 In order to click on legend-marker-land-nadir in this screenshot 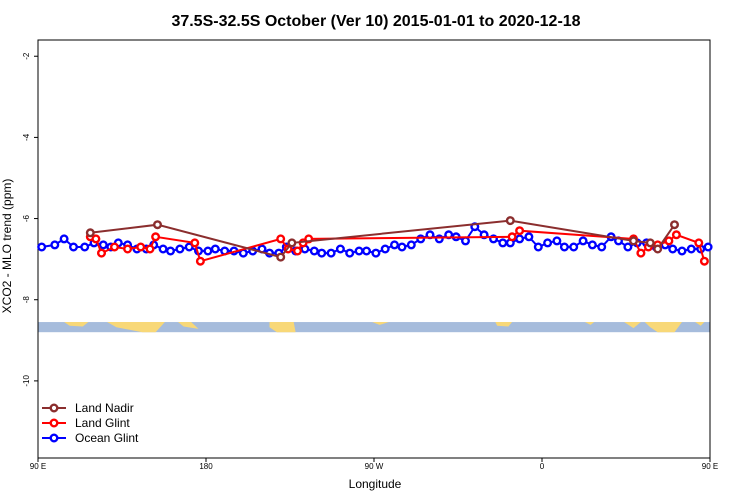, I will do `click(54, 408)`.